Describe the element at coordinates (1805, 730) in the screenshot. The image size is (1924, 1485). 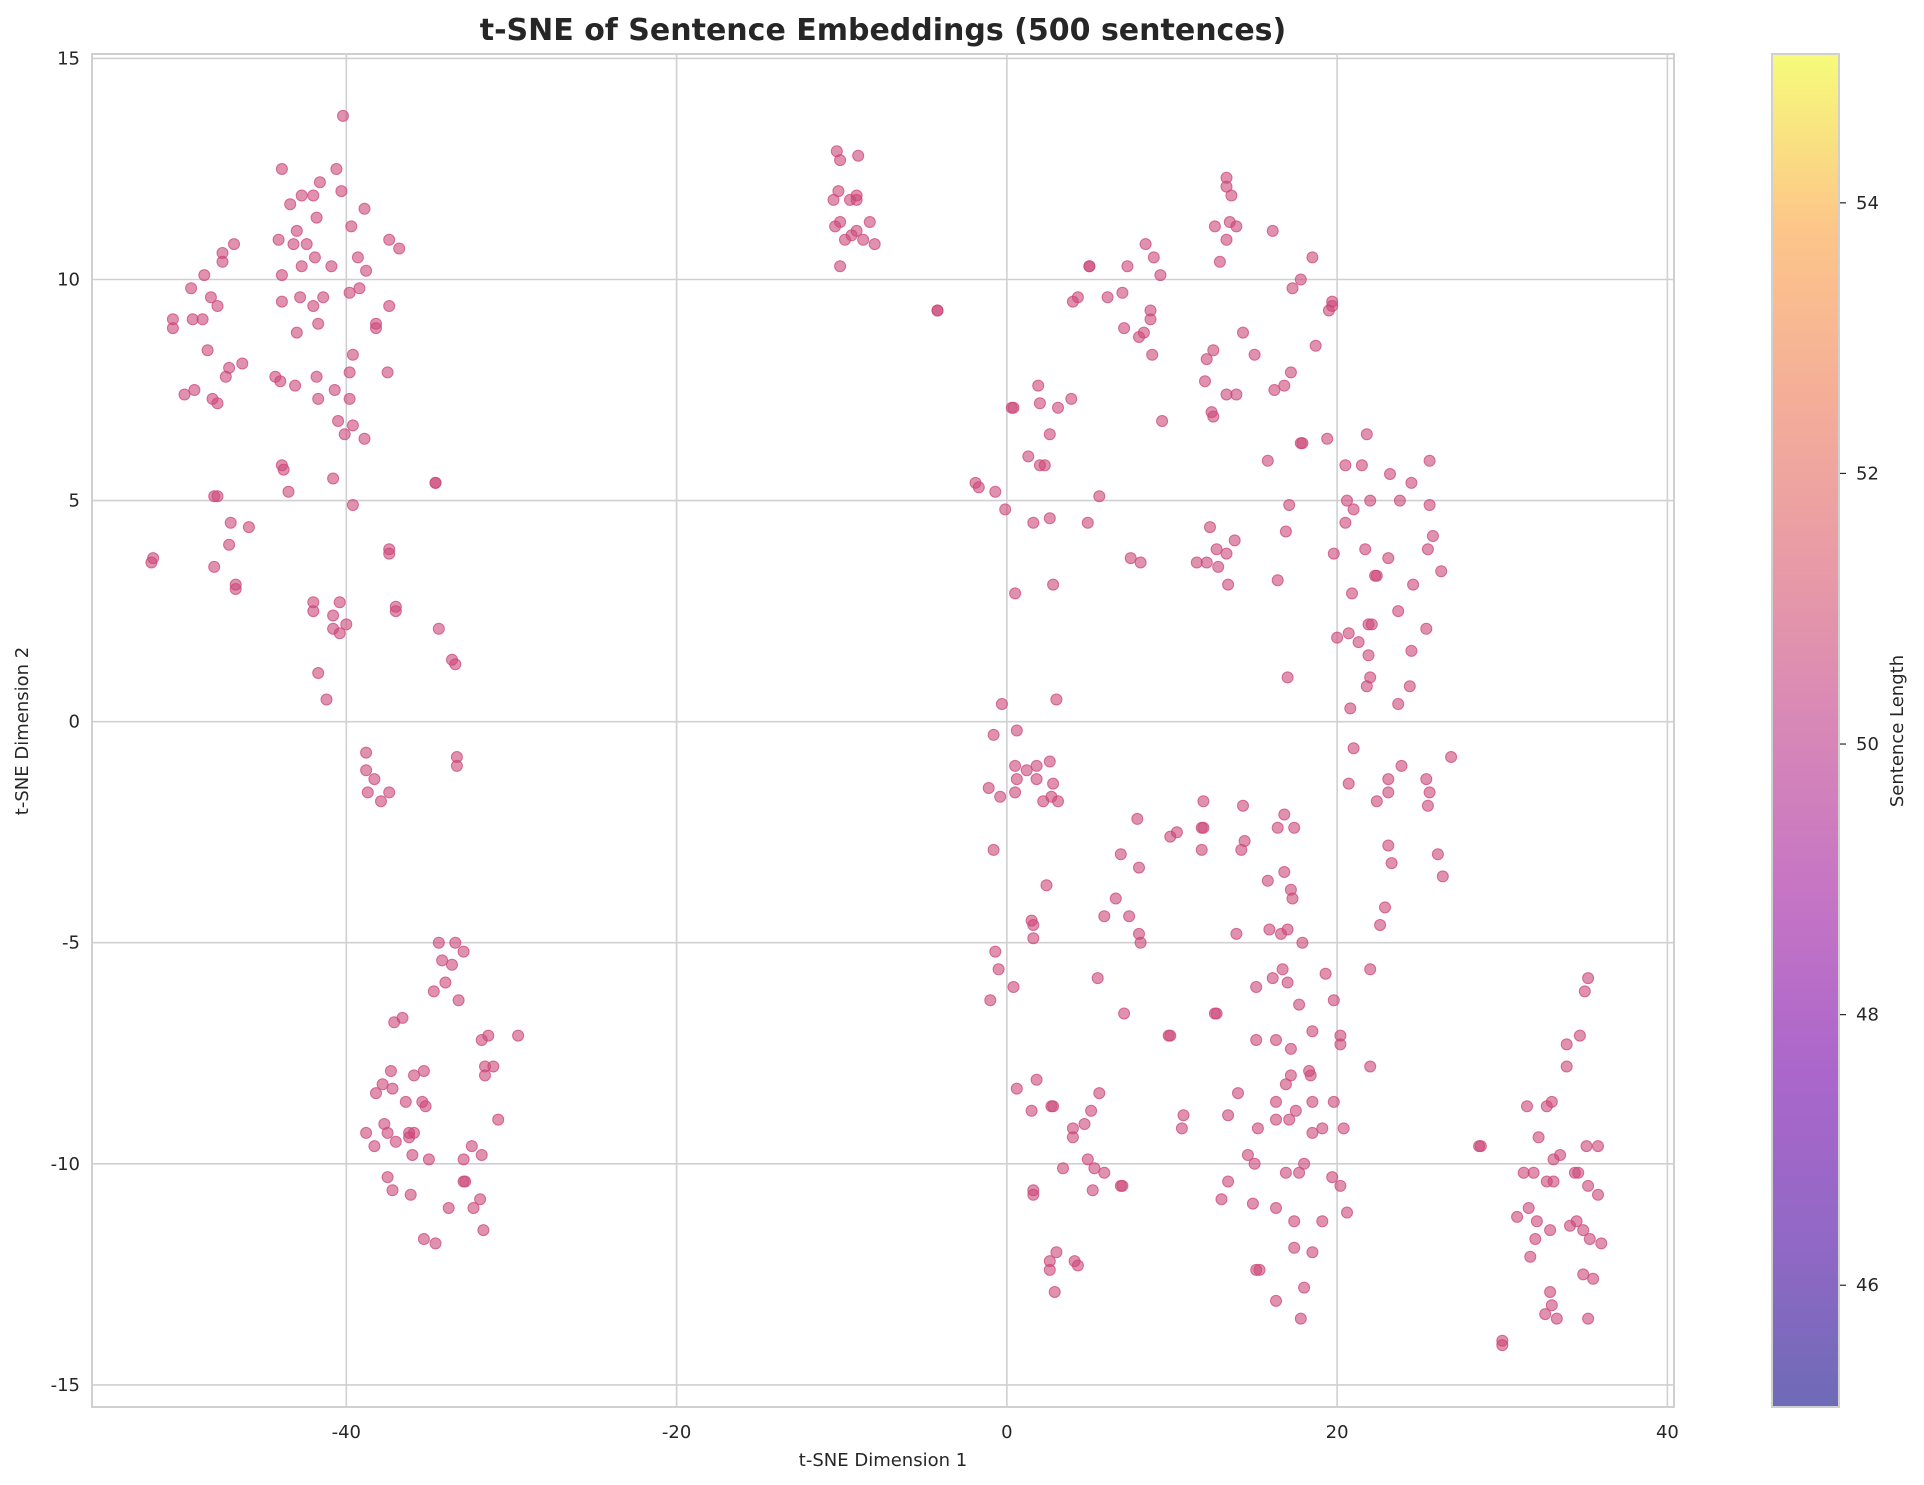
I see `colorbar-frame` at that location.